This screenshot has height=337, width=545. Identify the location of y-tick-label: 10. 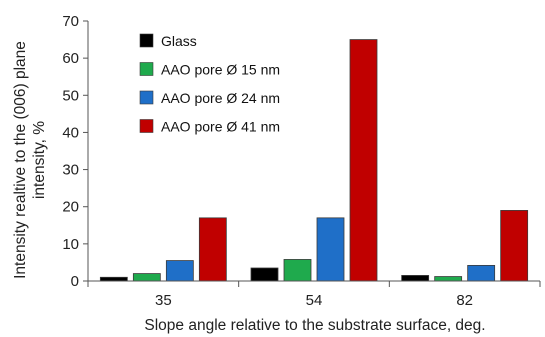
(70, 244).